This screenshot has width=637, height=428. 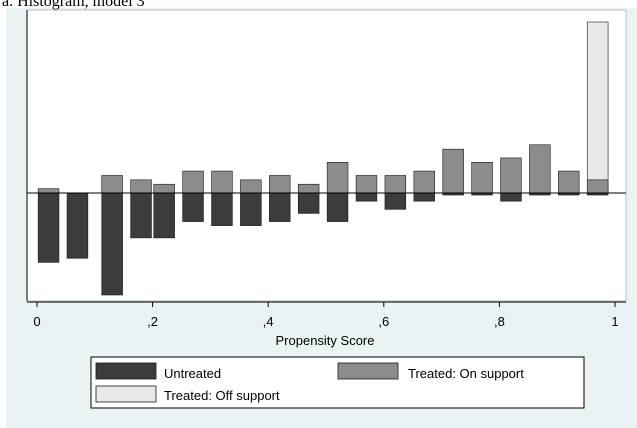 What do you see at coordinates (499, 321) in the screenshot?
I see `x-tick-label: ,8` at bounding box center [499, 321].